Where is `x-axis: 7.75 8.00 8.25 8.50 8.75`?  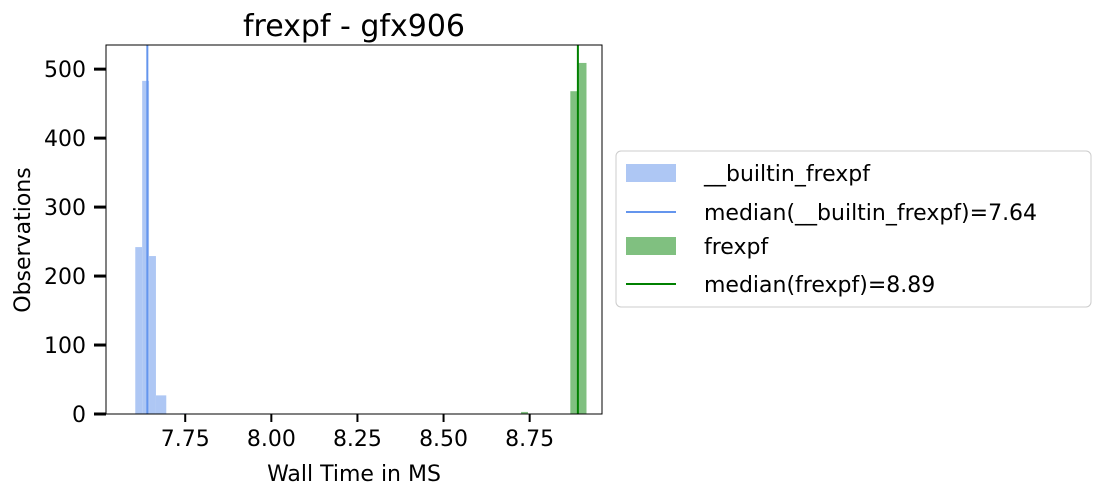
x-axis: 7.75 8.00 8.25 8.50 8.75 is located at coordinates (357, 433).